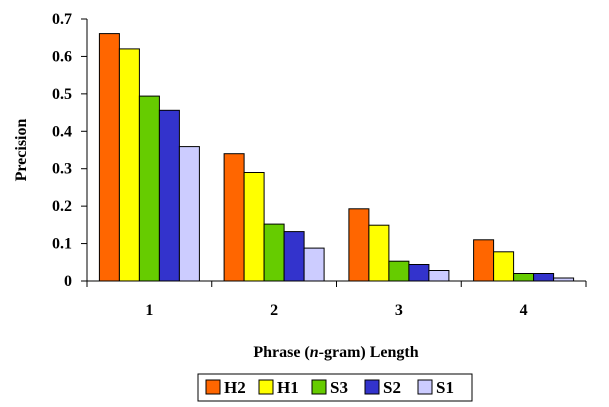 The image size is (609, 407). I want to click on legend-items: H2 H1 S3 S2 S1, so click(329, 387).